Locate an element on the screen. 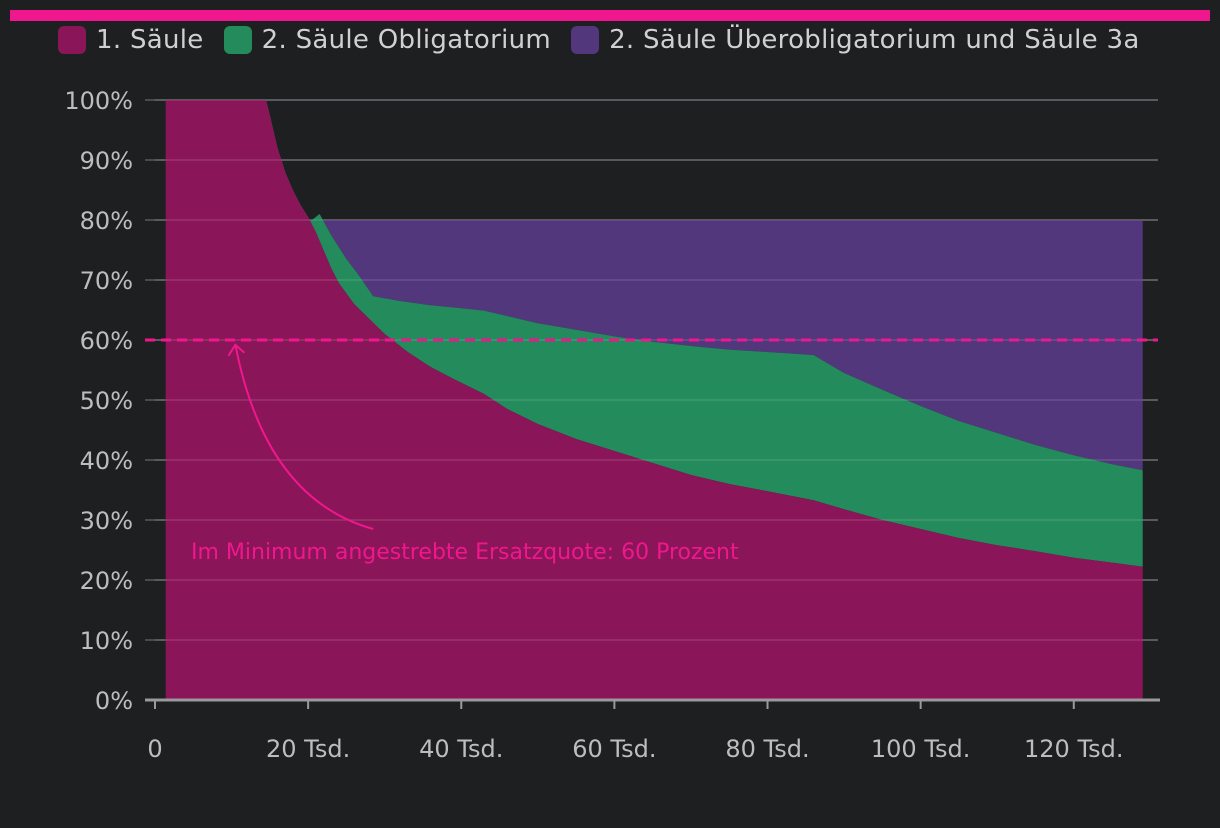 This screenshot has width=1220, height=828. y-tick-label-20: 20% is located at coordinates (106, 581).